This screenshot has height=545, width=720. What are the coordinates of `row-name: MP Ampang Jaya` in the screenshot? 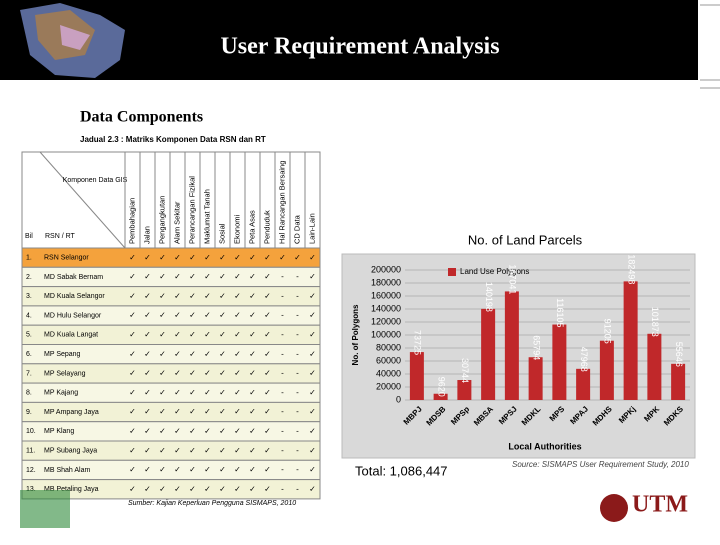 It's located at (71, 412).